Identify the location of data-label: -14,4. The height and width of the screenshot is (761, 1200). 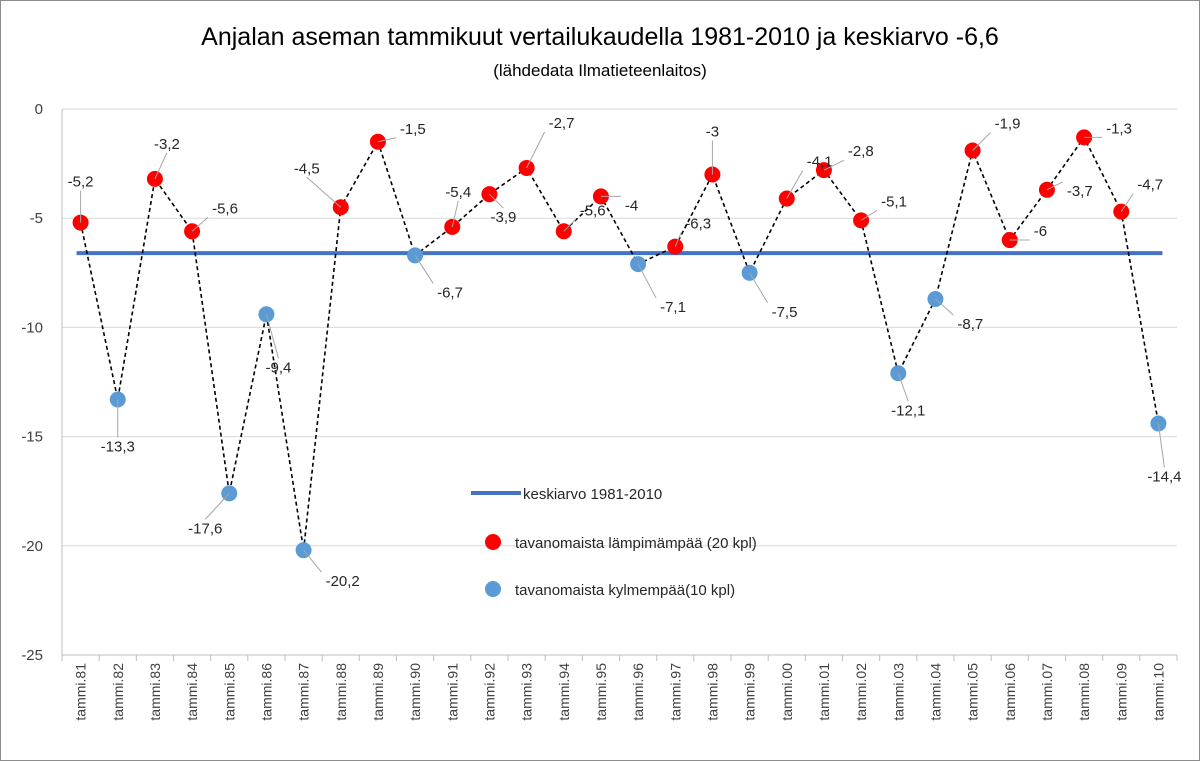
(1164, 476).